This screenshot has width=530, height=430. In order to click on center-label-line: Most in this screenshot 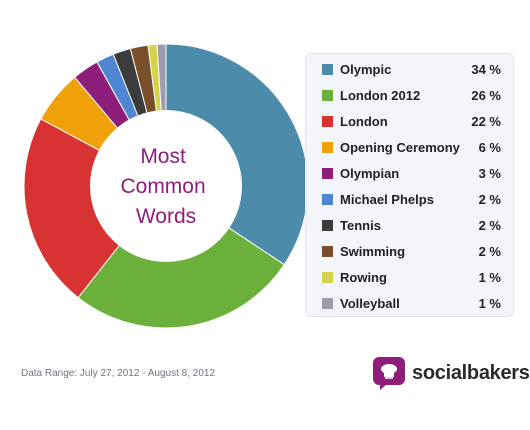, I will do `click(163, 156)`.